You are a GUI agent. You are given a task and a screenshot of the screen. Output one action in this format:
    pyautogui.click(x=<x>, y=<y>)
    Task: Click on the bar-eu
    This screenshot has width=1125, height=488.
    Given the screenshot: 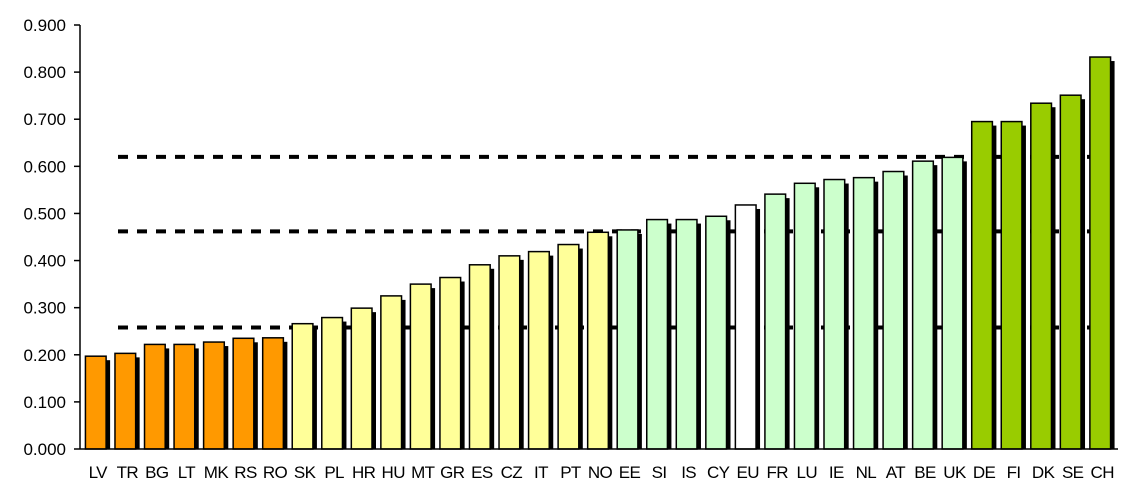 What is the action you would take?
    pyautogui.click(x=745, y=327)
    